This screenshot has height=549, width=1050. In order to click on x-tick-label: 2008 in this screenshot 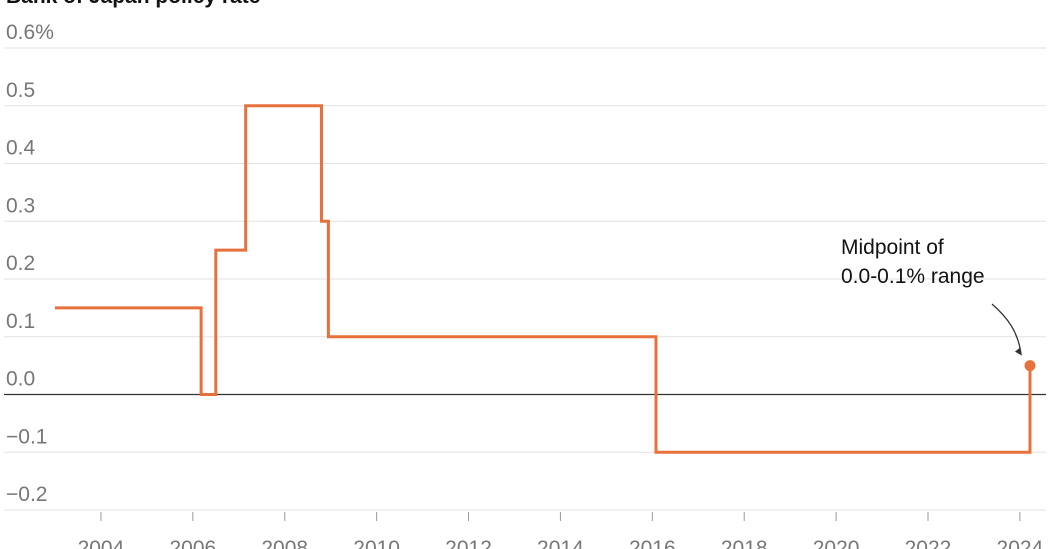, I will do `click(284, 543)`.